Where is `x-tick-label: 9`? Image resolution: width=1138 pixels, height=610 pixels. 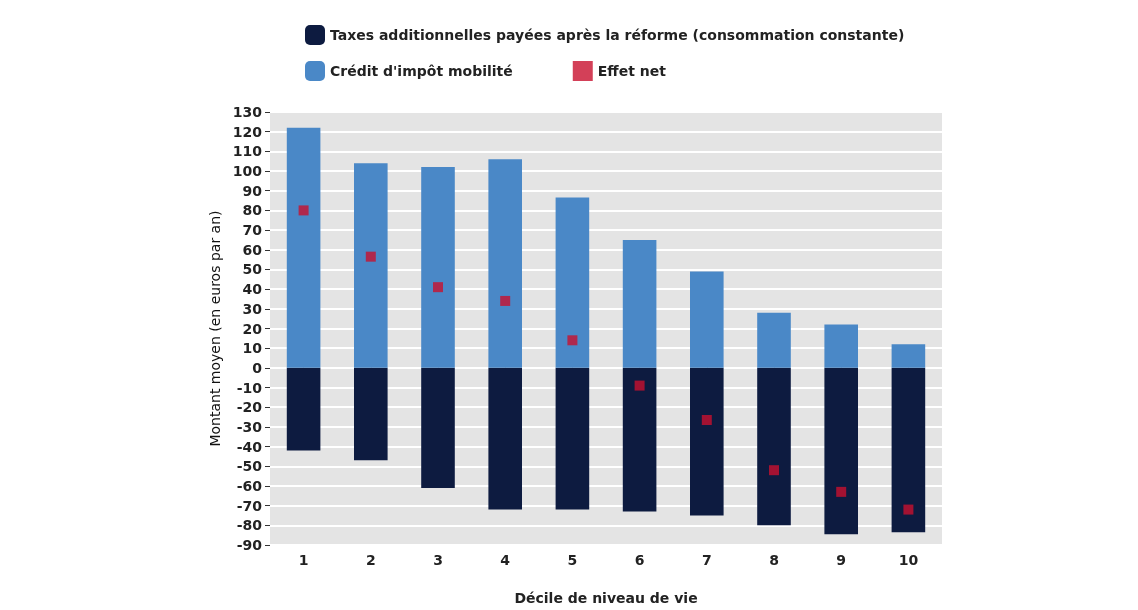
x-tick-label: 9 is located at coordinates (841, 560).